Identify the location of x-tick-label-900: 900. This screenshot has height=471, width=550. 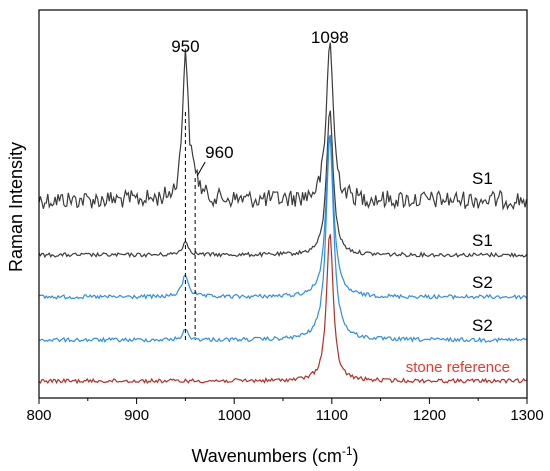
(136, 415).